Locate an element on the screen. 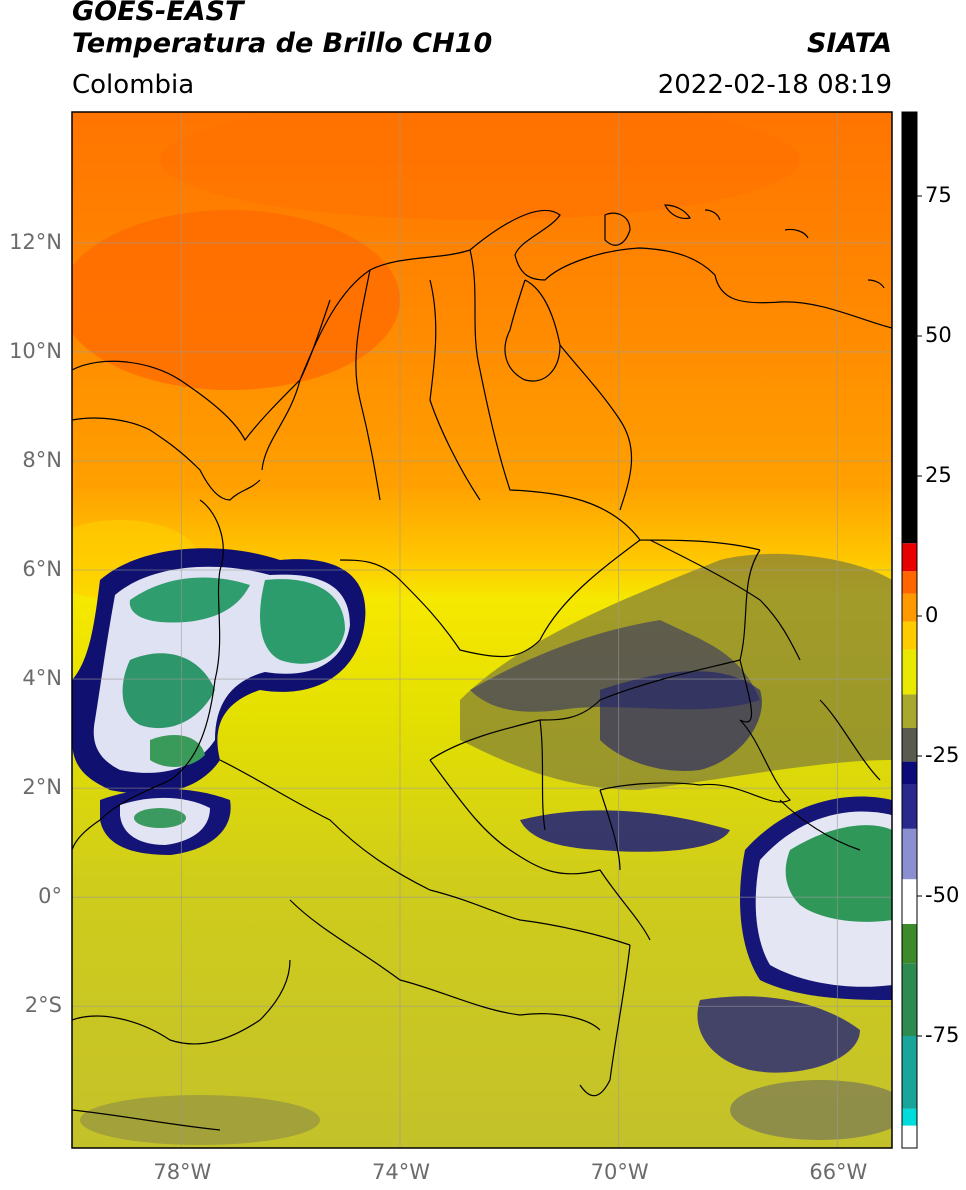 The image size is (966, 1190). lat-tick-label: 4°N is located at coordinates (42, 678).